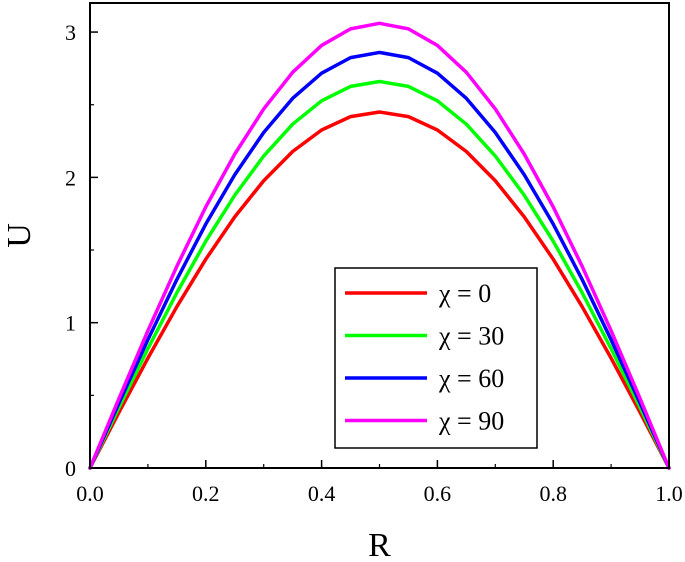  Describe the element at coordinates (70, 32) in the screenshot. I see `y-tick-label: 3` at that location.